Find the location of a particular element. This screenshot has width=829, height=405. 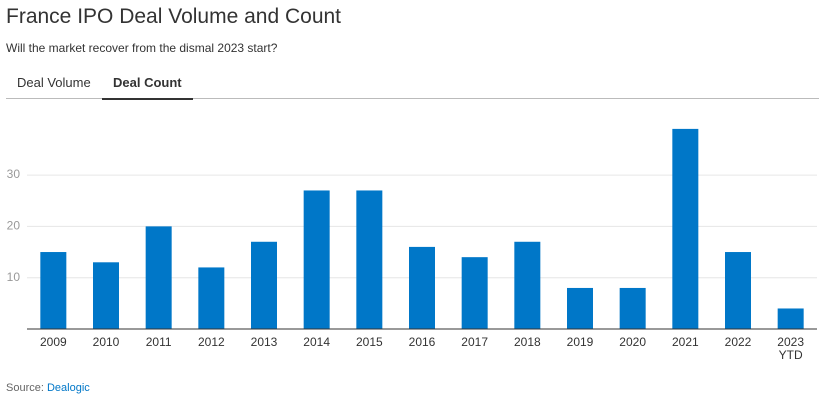

x-tick-label: 2010 is located at coordinates (106, 342).